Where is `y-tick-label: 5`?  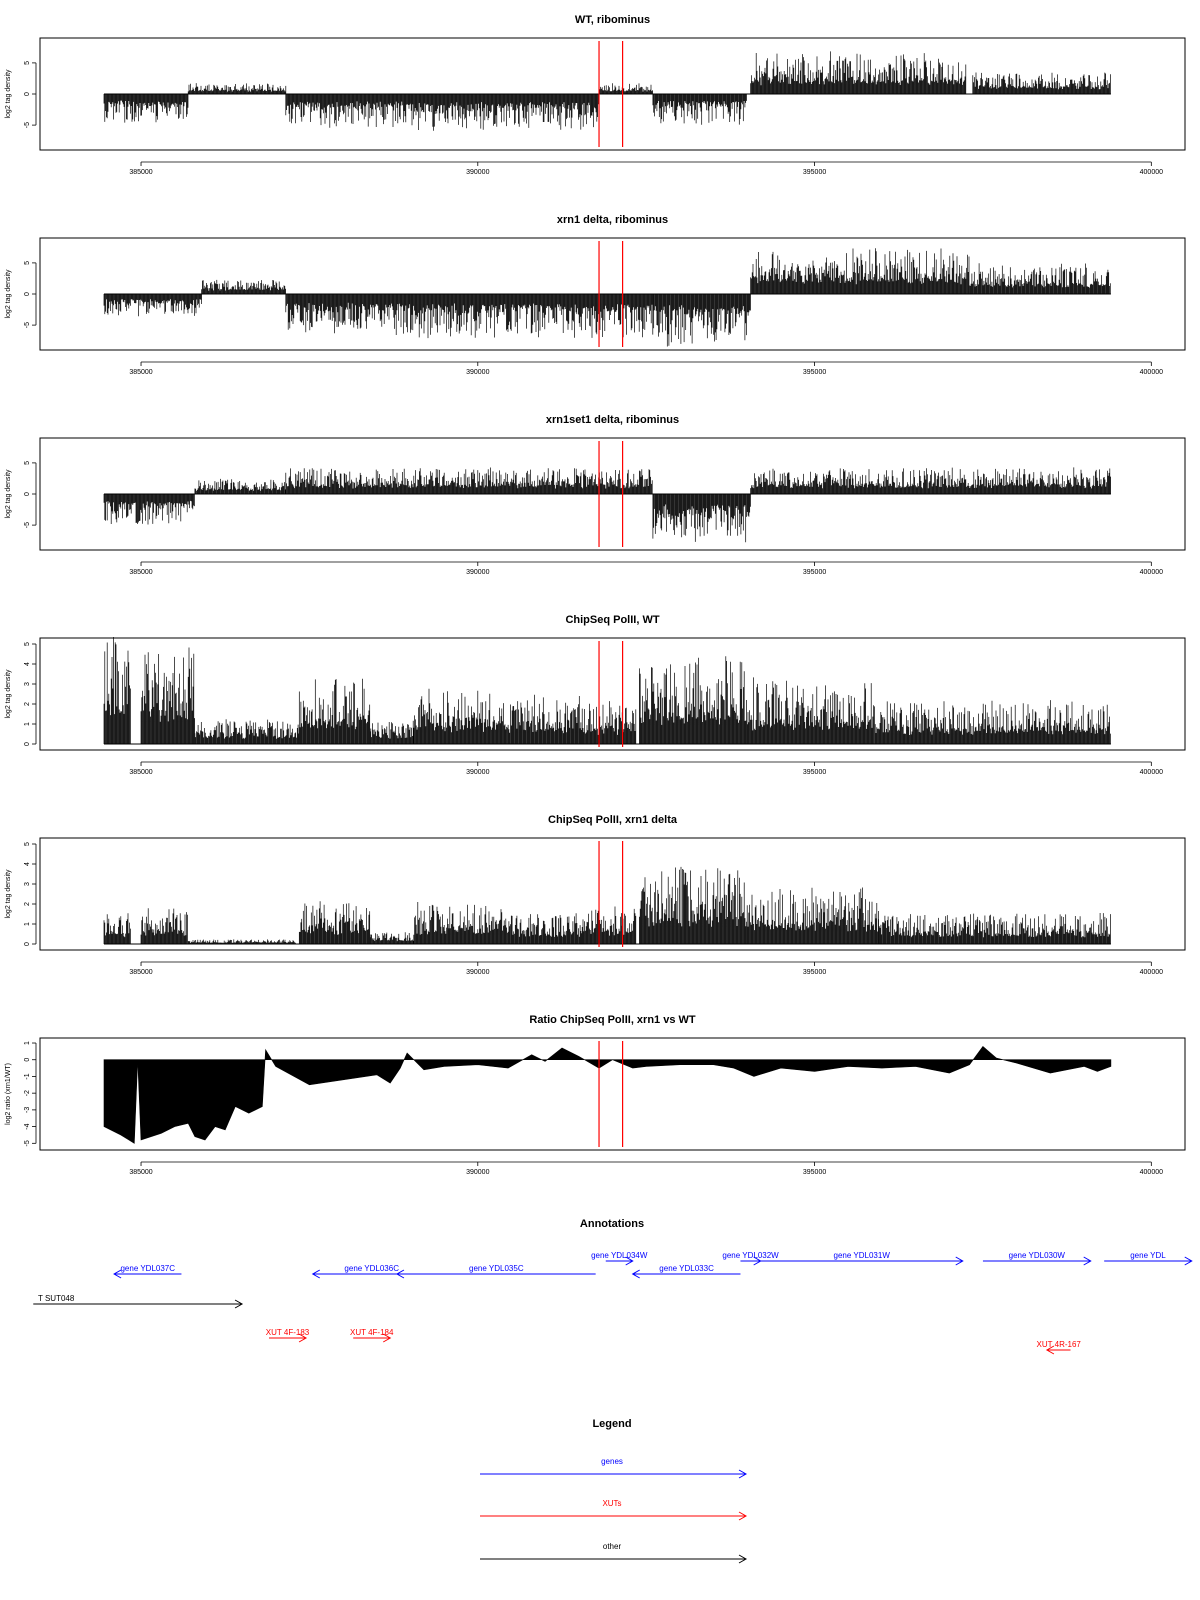
y-tick-label: 5 is located at coordinates (27, 844).